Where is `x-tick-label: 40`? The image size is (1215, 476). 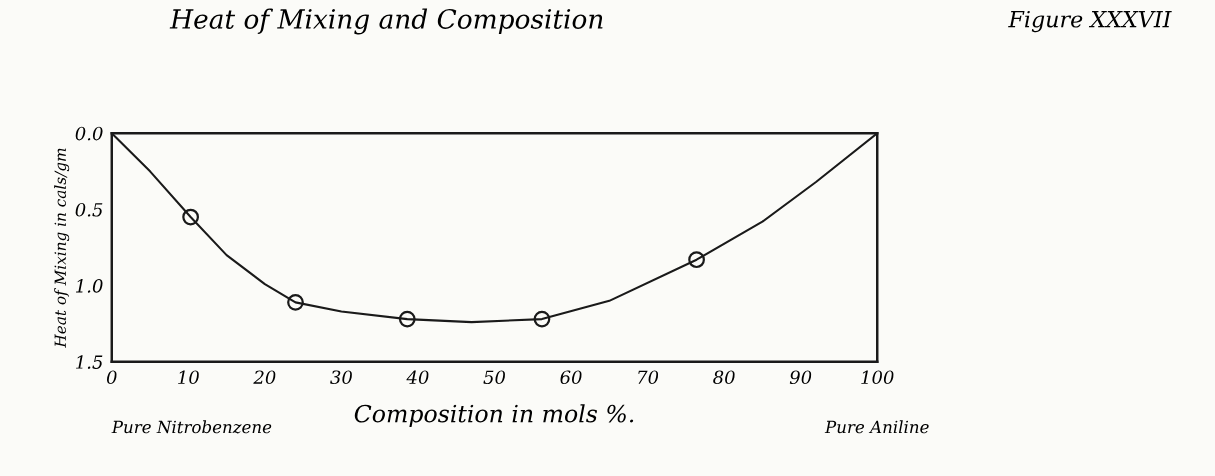 x-tick-label: 40 is located at coordinates (417, 377).